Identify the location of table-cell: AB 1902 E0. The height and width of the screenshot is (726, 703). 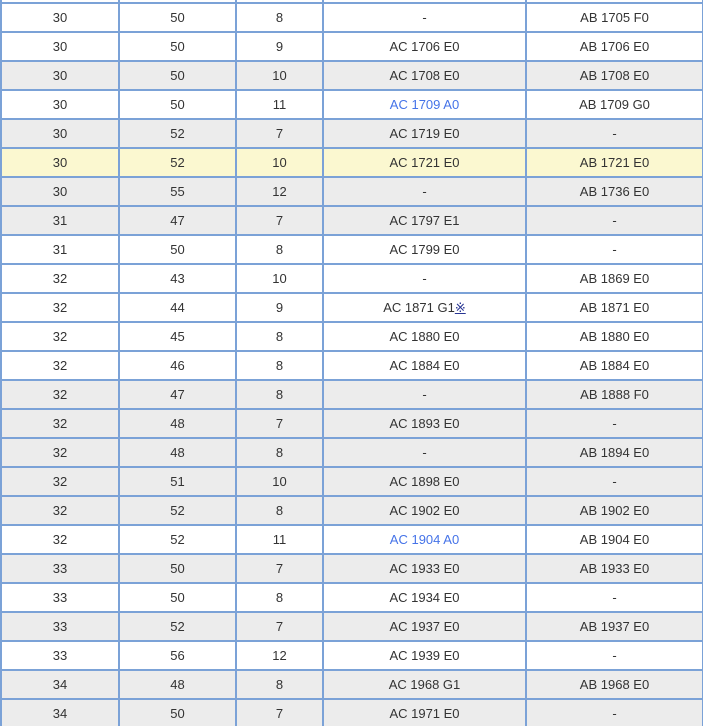
(614, 510).